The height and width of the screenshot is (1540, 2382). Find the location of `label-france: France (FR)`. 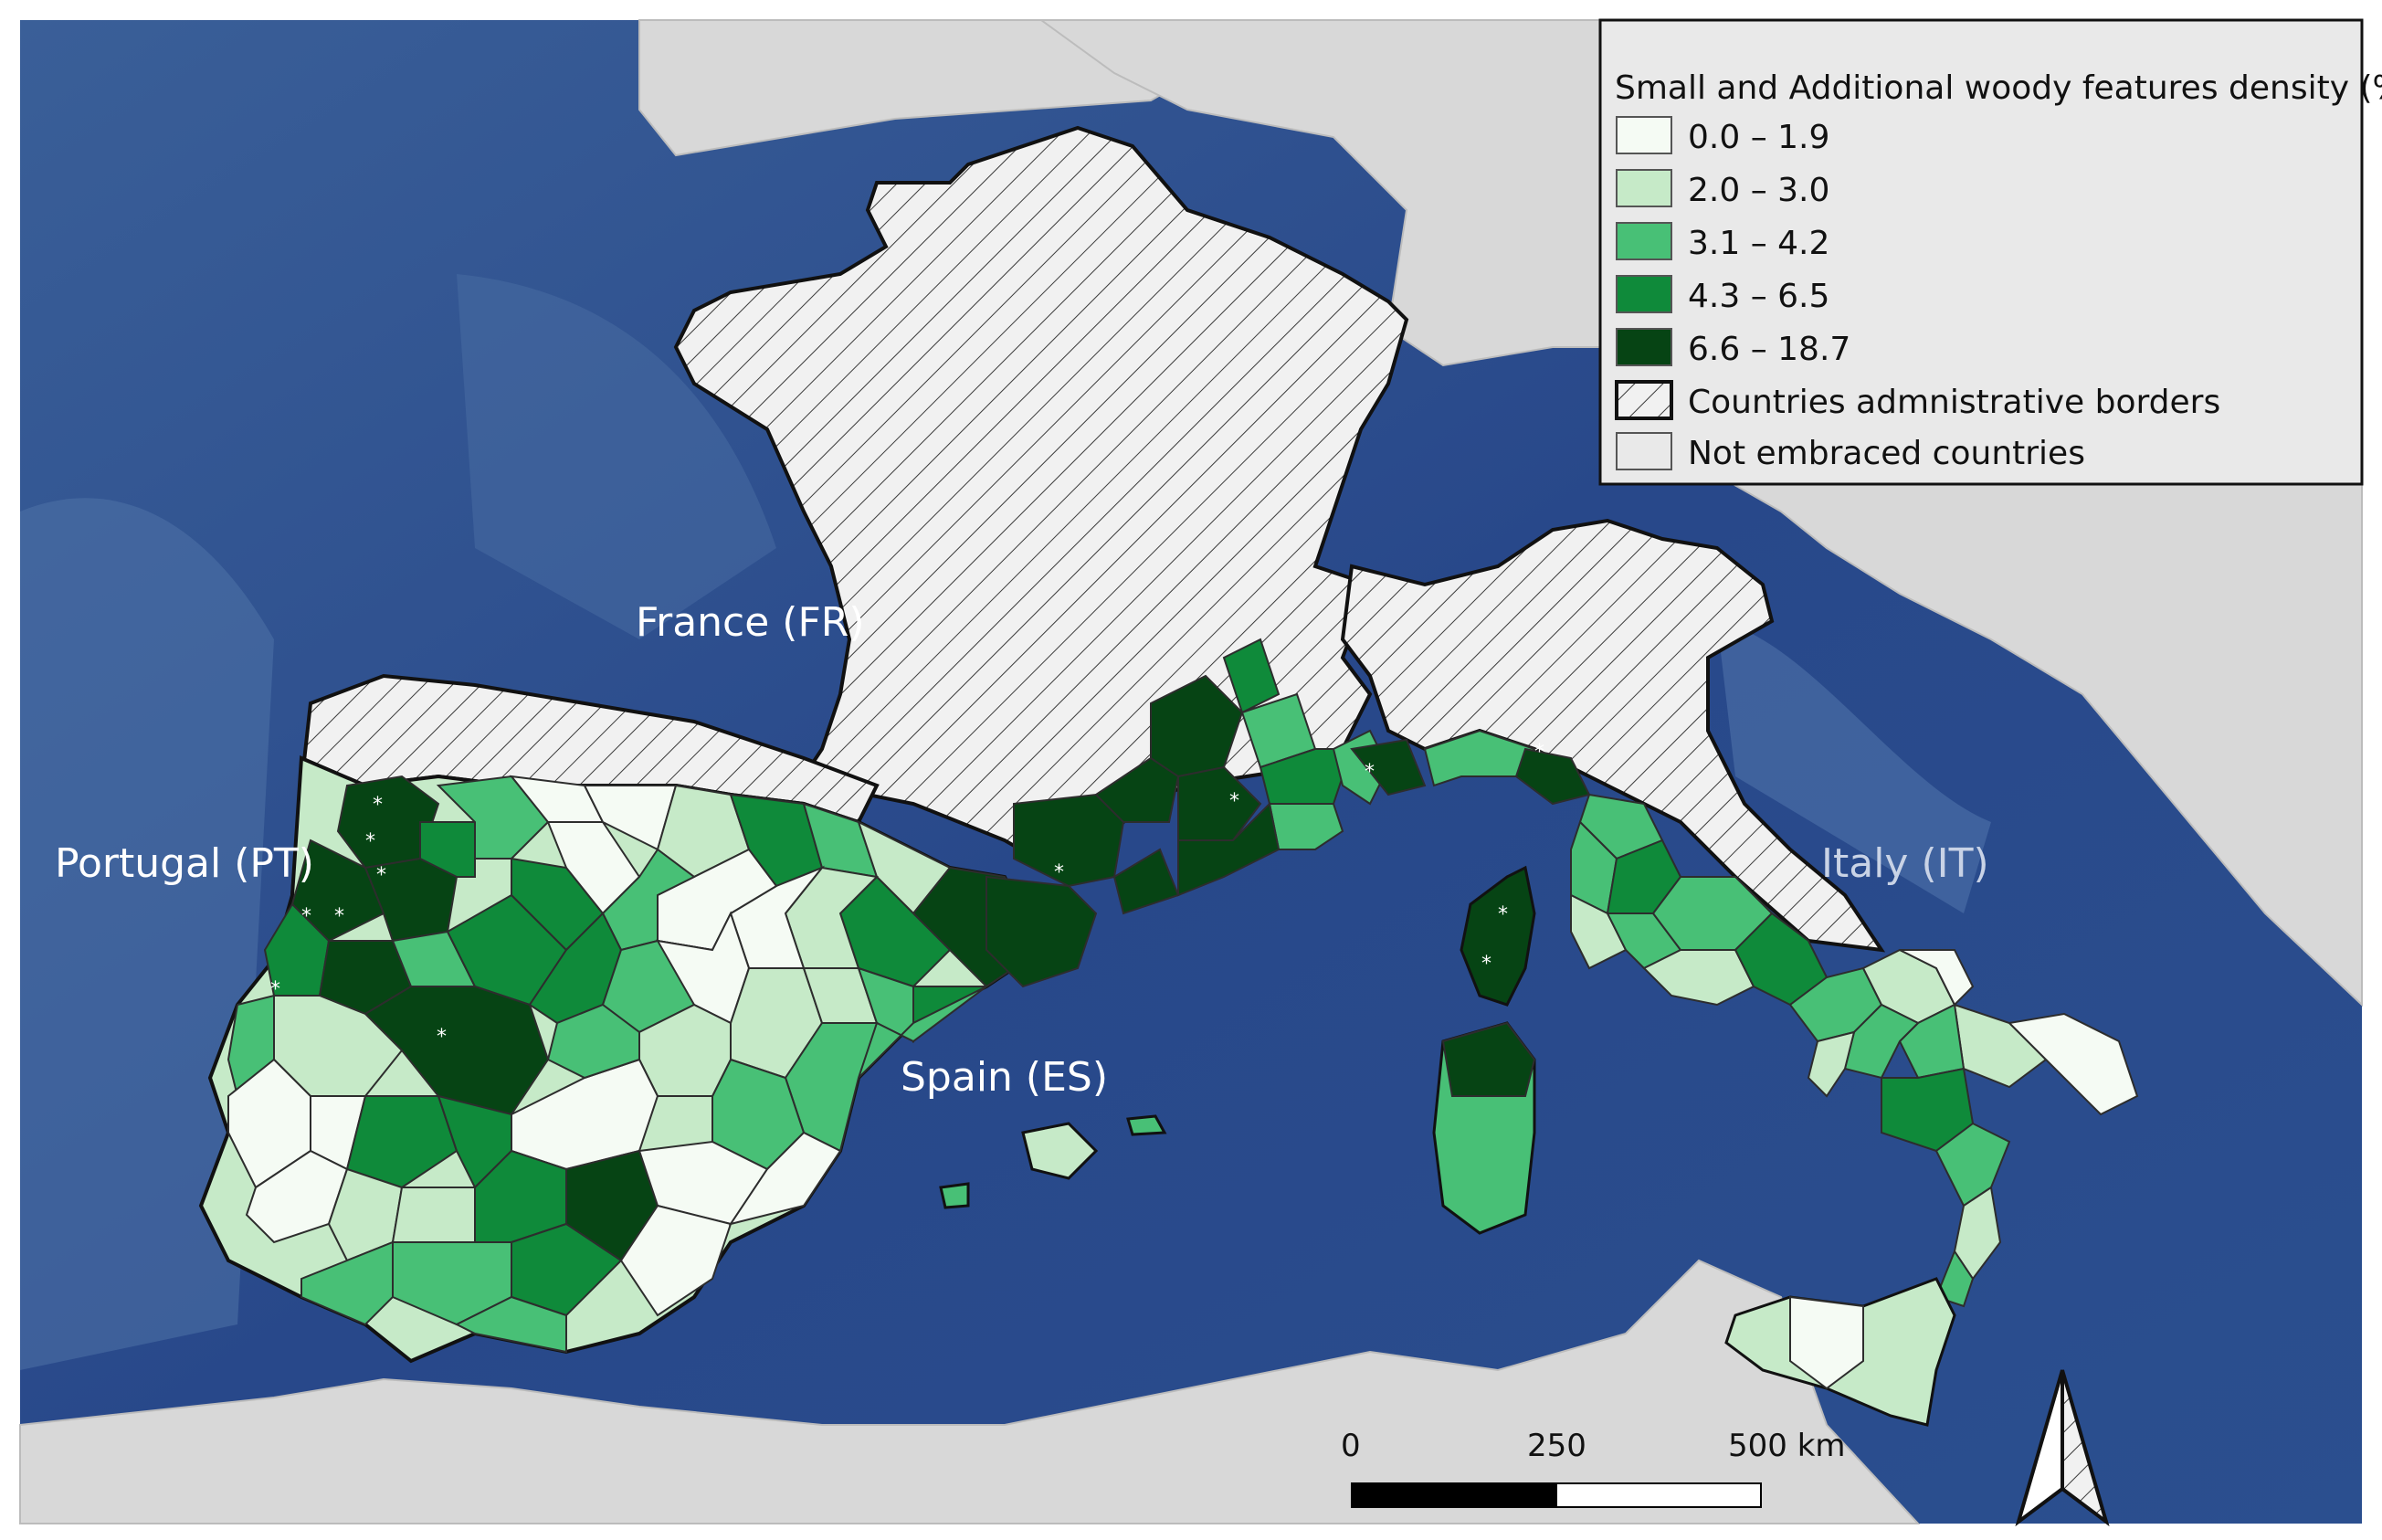

label-france: France (FR) is located at coordinates (750, 622).